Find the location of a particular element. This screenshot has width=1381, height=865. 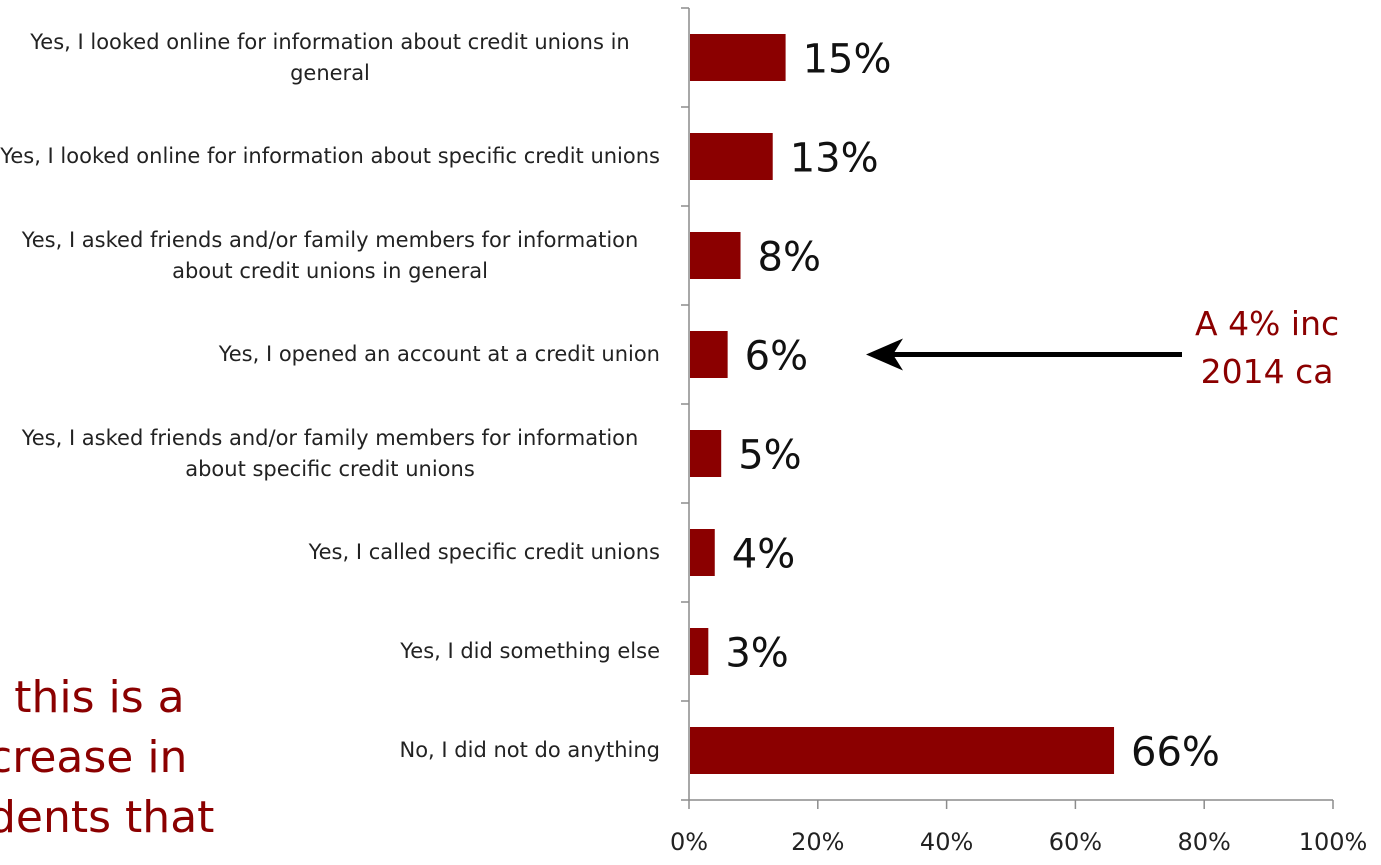

data-label: 6% is located at coordinates (776, 357).